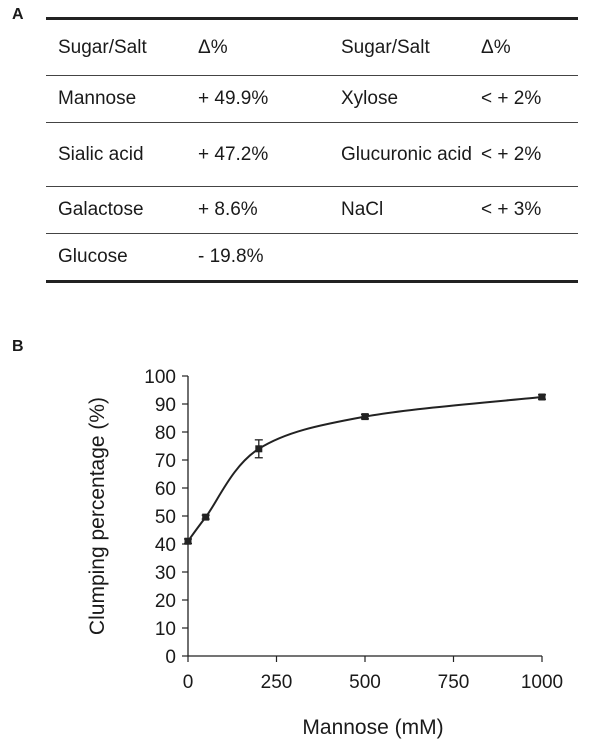 The height and width of the screenshot is (754, 606). Describe the element at coordinates (385, 47) in the screenshot. I see `header-sugar-salt-2: Sugar/Salt` at that location.